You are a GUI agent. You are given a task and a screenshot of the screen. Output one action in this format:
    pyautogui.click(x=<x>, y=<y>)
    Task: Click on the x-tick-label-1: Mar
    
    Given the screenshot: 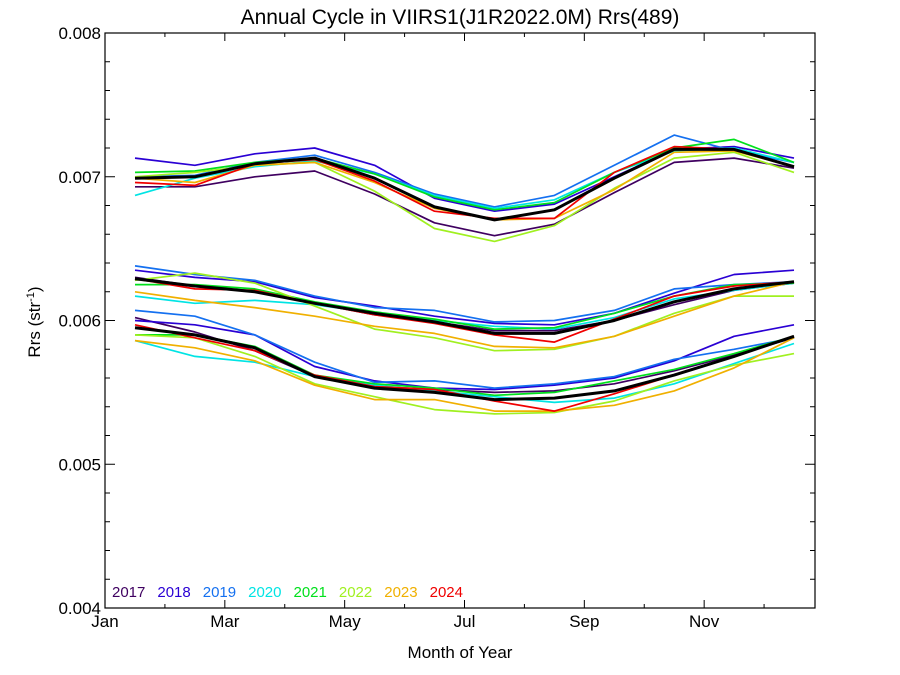 What is the action you would take?
    pyautogui.click(x=225, y=621)
    